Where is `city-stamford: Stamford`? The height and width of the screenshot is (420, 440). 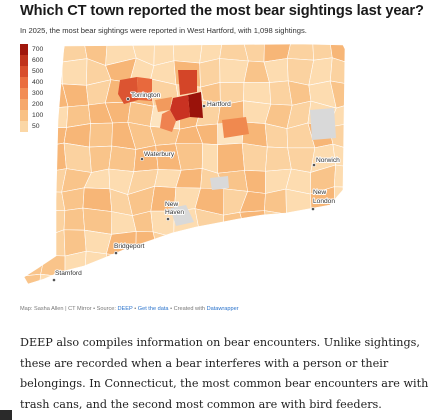
city-stamford: Stamford is located at coordinates (67, 275).